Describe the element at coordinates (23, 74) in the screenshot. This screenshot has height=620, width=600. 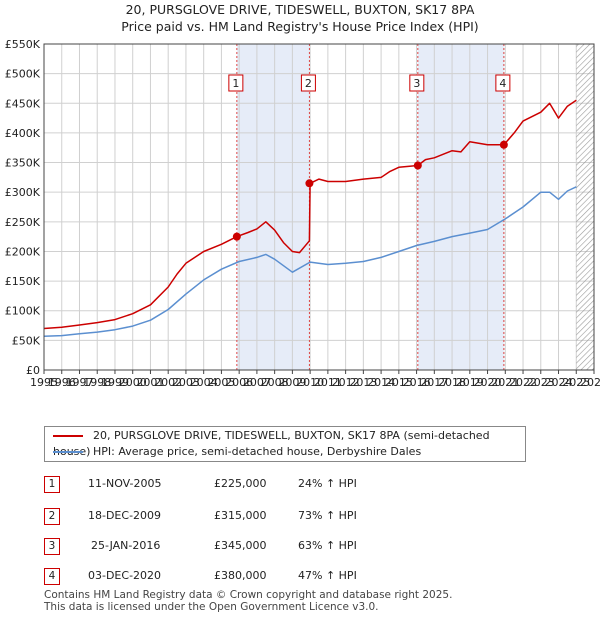
I see `y-tick-label: £500K` at that location.